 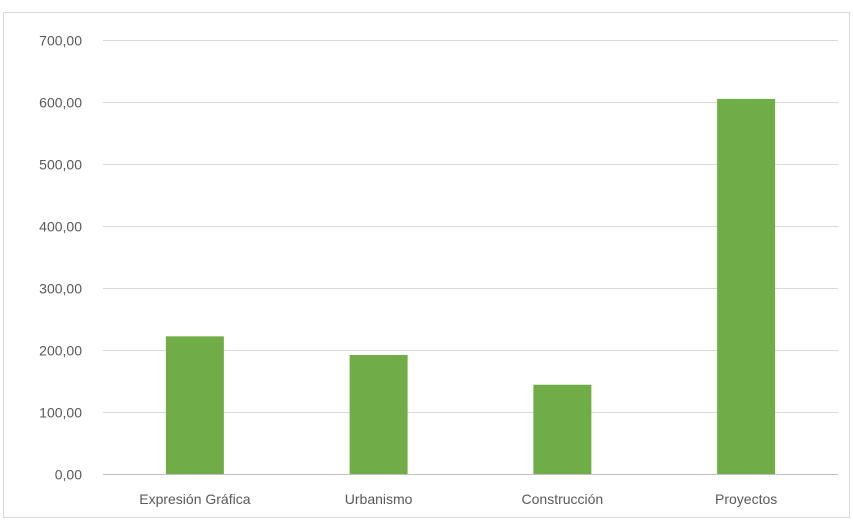 What do you see at coordinates (60, 227) in the screenshot?
I see `y-tick-label: 400,00` at bounding box center [60, 227].